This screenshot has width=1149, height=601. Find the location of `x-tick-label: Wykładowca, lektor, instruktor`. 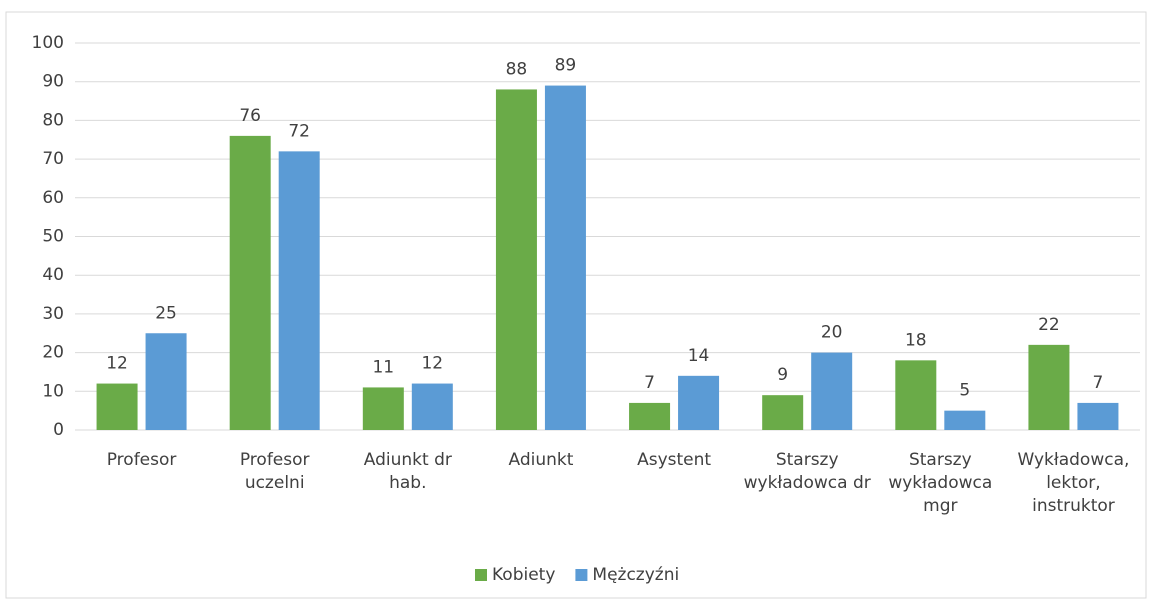

x-tick-label: Wykładowca, lektor, instruktor is located at coordinates (1073, 483).